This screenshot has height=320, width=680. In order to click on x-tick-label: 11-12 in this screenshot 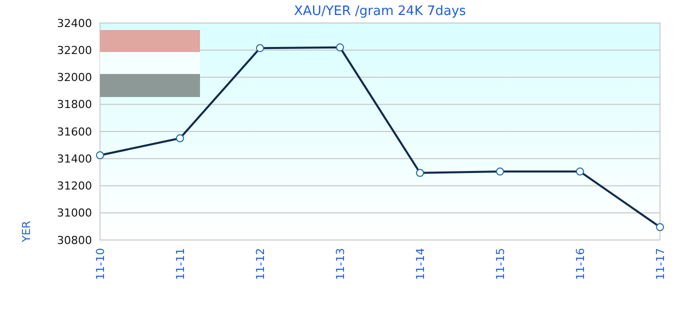, I will do `click(260, 264)`.